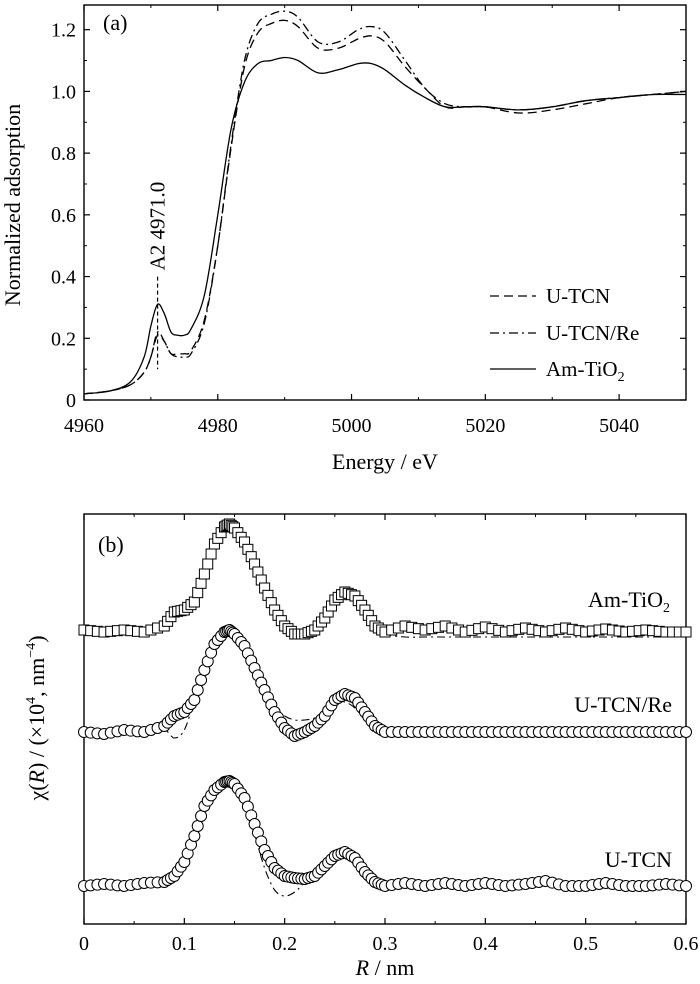 The height and width of the screenshot is (984, 700). I want to click on y-tick-label: 0.2, so click(63, 339).